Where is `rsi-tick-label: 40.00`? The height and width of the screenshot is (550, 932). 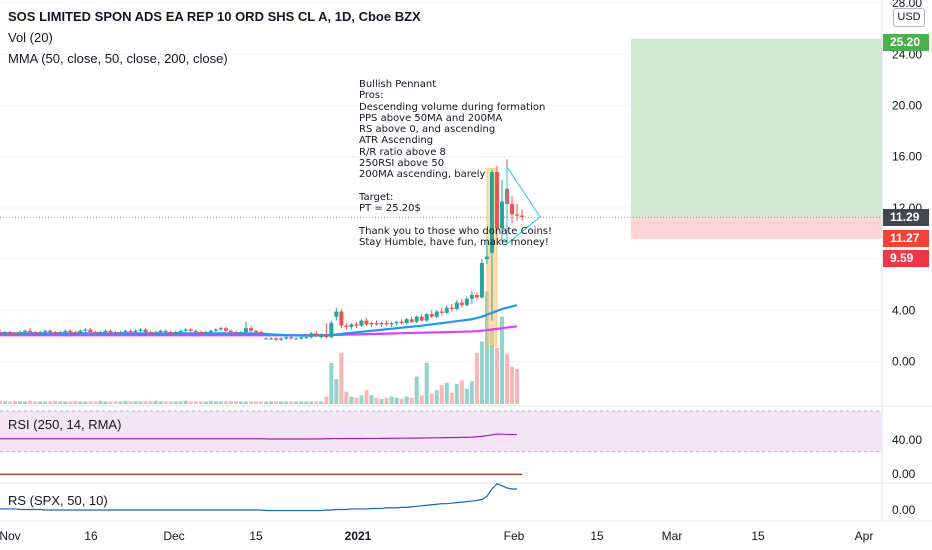 rsi-tick-label: 40.00 is located at coordinates (907, 440).